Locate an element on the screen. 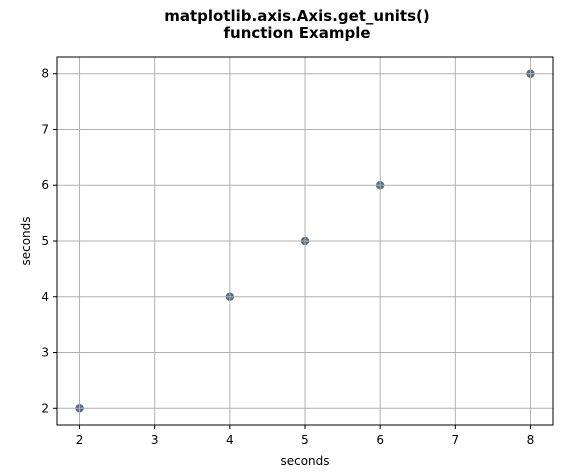 The height and width of the screenshot is (472, 574). x-tick-label: 3 is located at coordinates (155, 440).